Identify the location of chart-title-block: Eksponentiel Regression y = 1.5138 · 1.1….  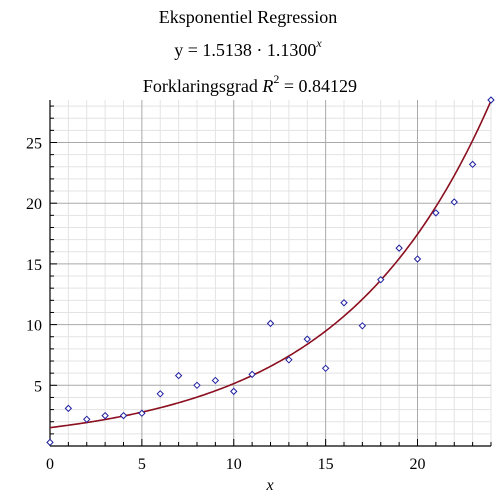
(250, 51).